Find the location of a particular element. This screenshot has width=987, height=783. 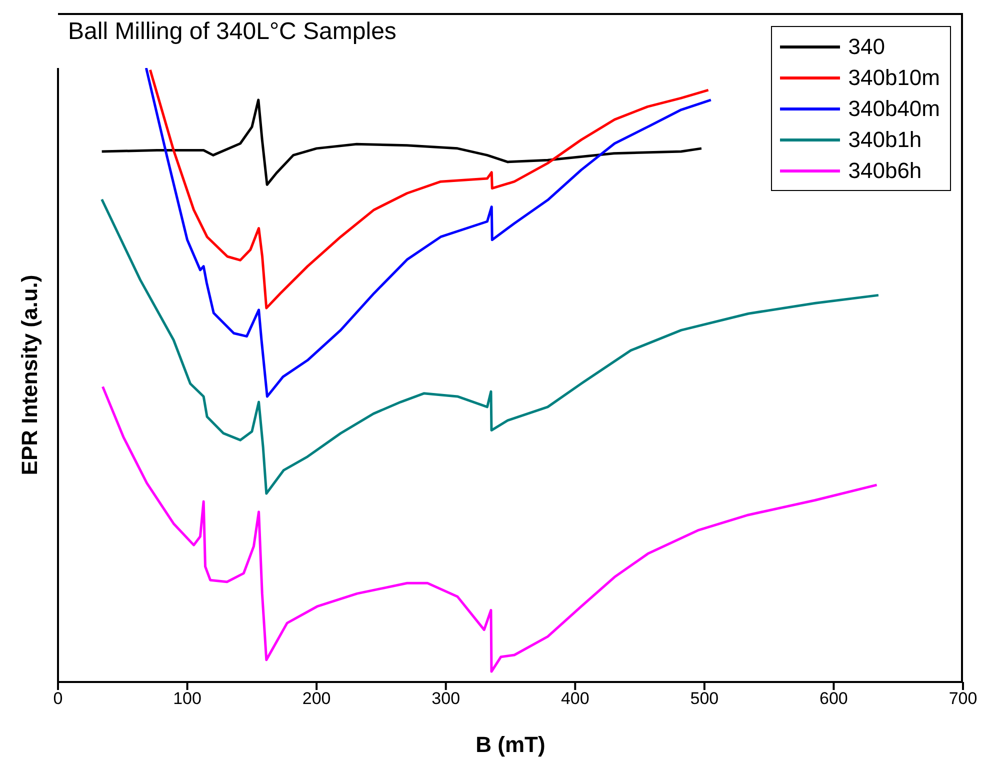

chart-title: Ball Milling of 340L°C Samples is located at coordinates (232, 32).